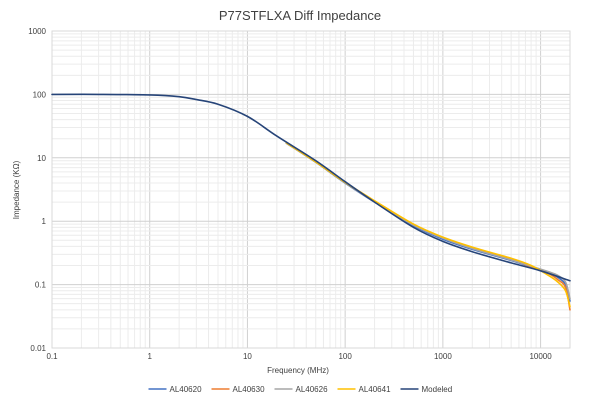  What do you see at coordinates (41, 158) in the screenshot?
I see `y-tick-label: 10` at bounding box center [41, 158].